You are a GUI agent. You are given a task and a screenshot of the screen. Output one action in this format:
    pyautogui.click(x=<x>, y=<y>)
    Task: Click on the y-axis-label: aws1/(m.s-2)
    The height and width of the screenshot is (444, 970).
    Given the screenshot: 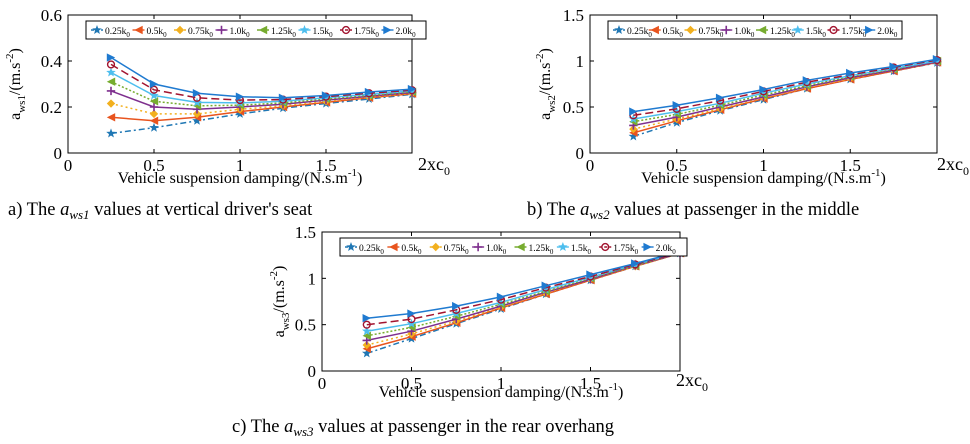 What is the action you would take?
    pyautogui.click(x=16, y=84)
    